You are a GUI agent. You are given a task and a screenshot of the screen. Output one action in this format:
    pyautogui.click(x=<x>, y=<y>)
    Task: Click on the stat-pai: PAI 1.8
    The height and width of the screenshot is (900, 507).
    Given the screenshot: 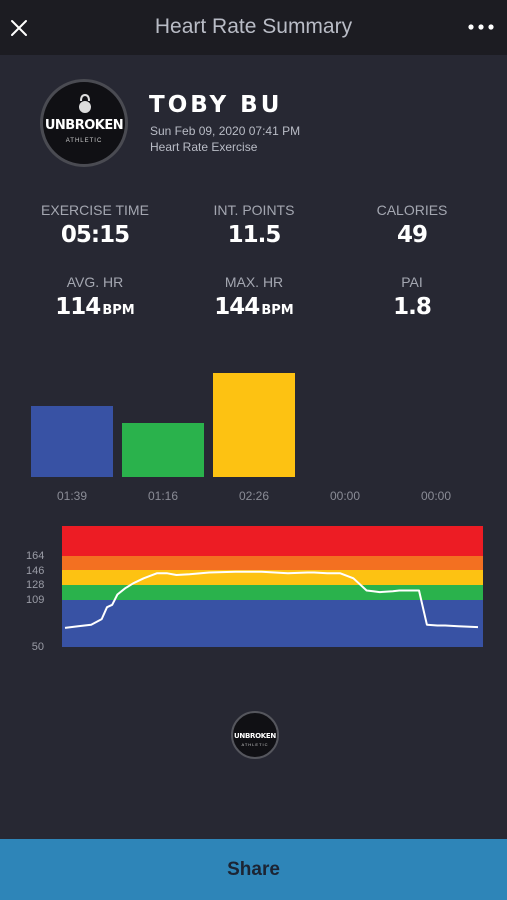 What is the action you would take?
    pyautogui.click(x=412, y=297)
    